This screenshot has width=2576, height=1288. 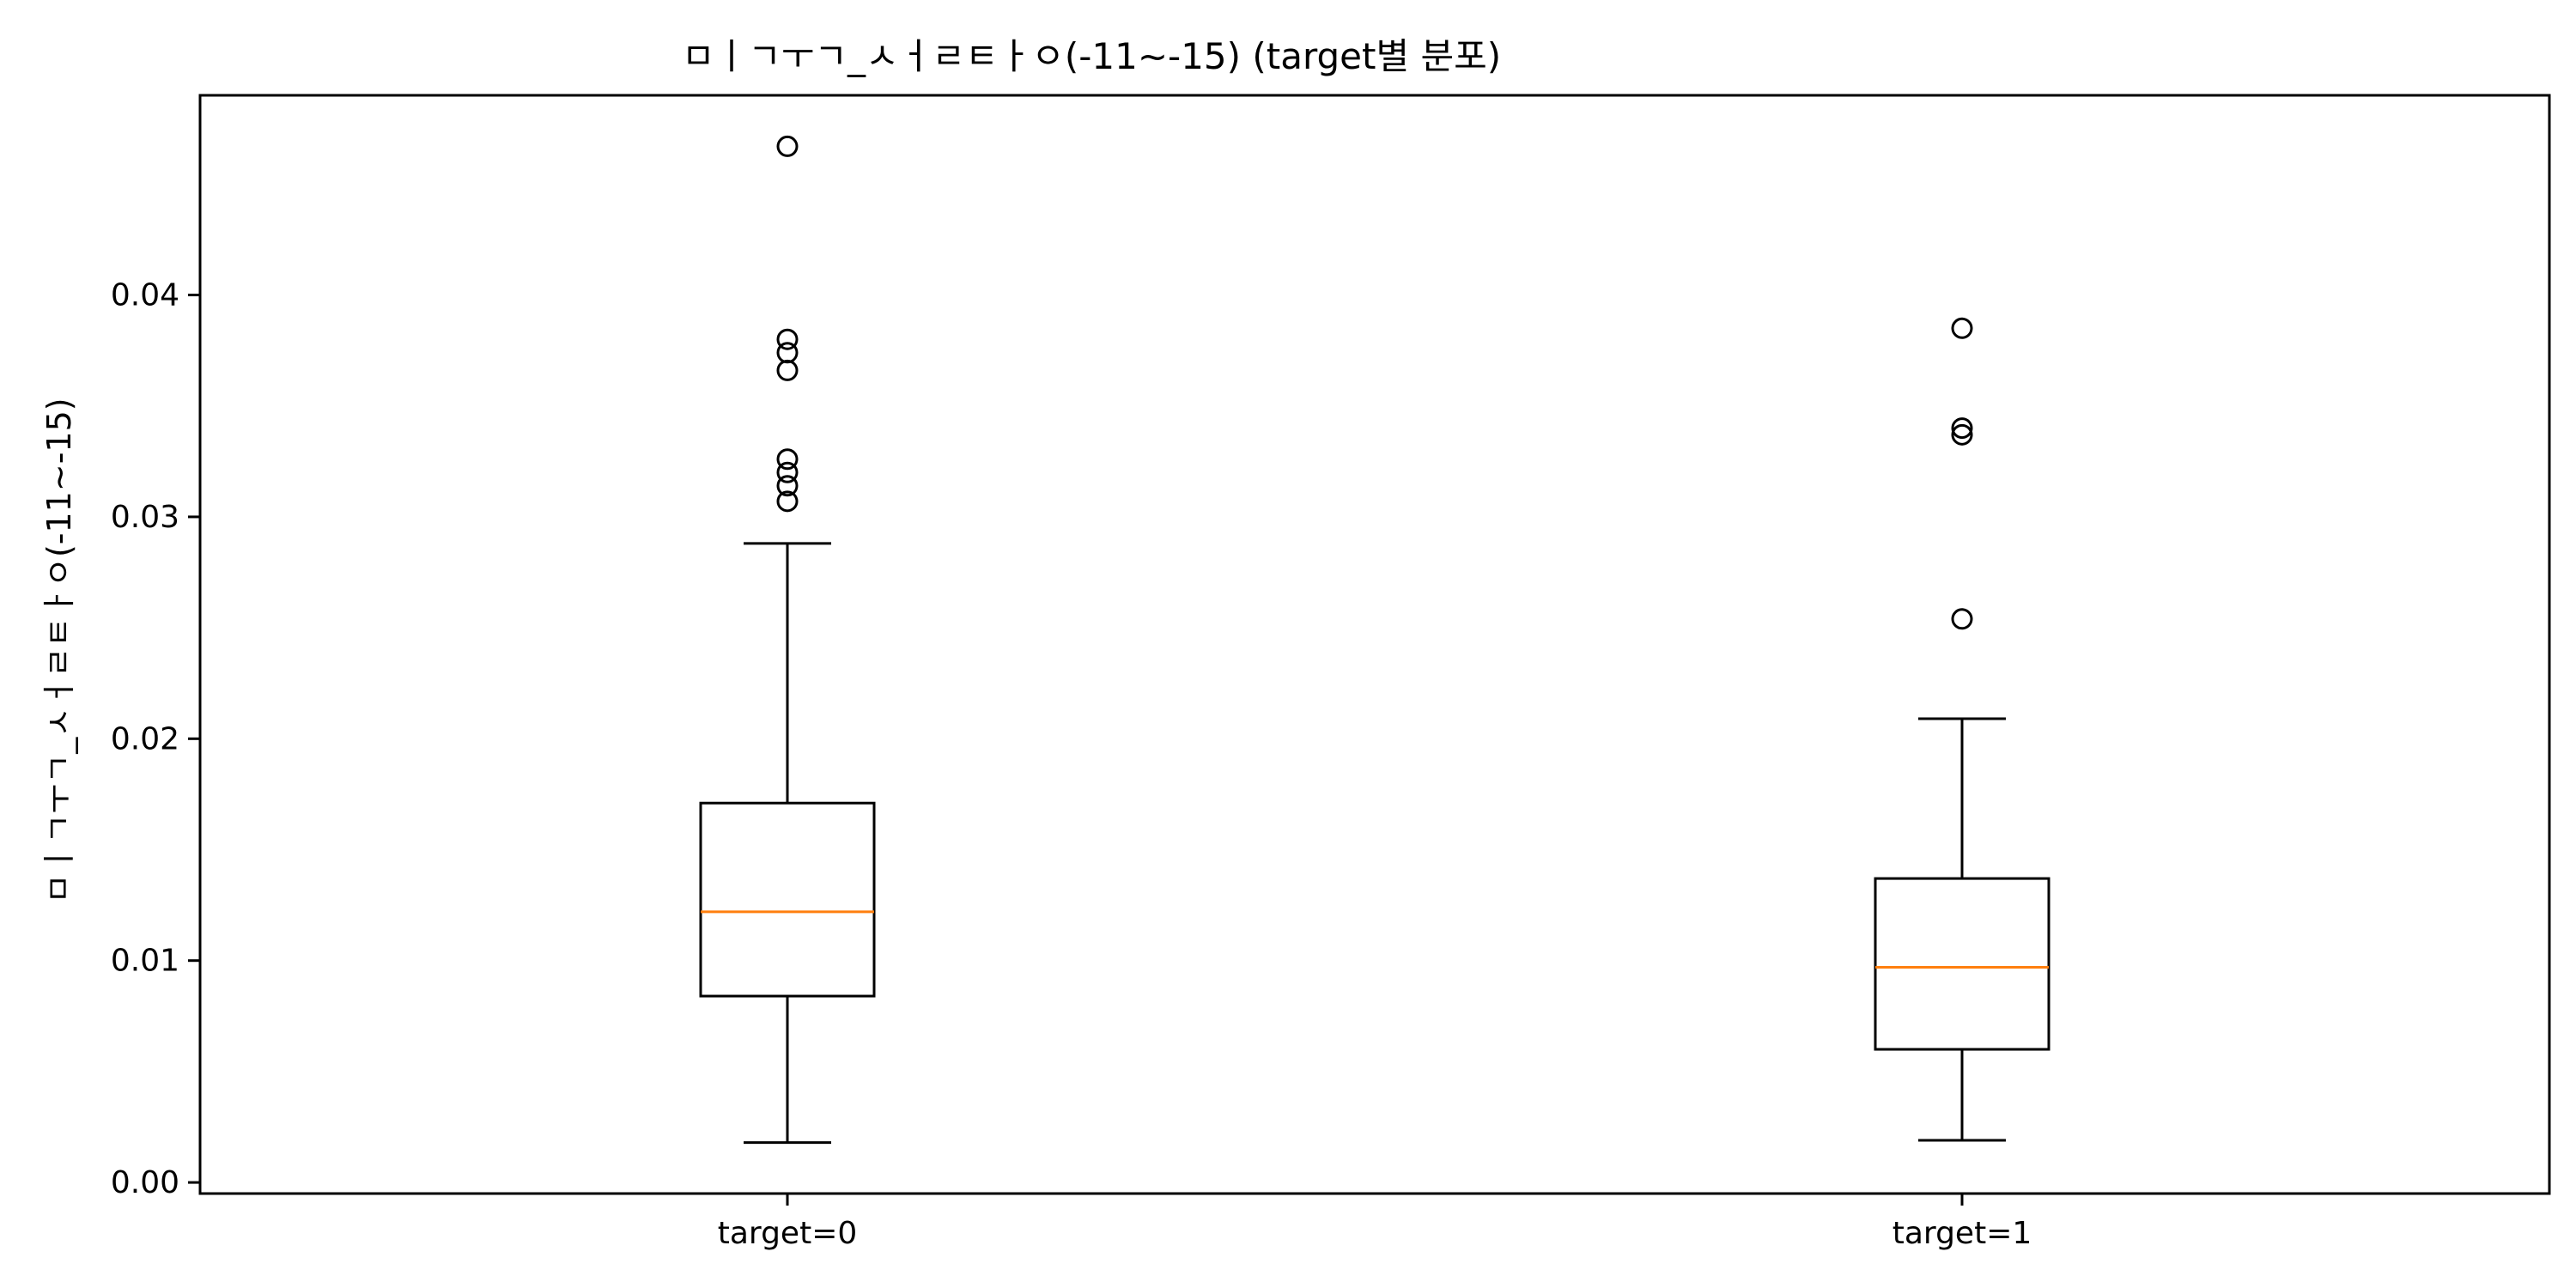 What do you see at coordinates (145, 295) in the screenshot?
I see `y-tick-label: 0.04` at bounding box center [145, 295].